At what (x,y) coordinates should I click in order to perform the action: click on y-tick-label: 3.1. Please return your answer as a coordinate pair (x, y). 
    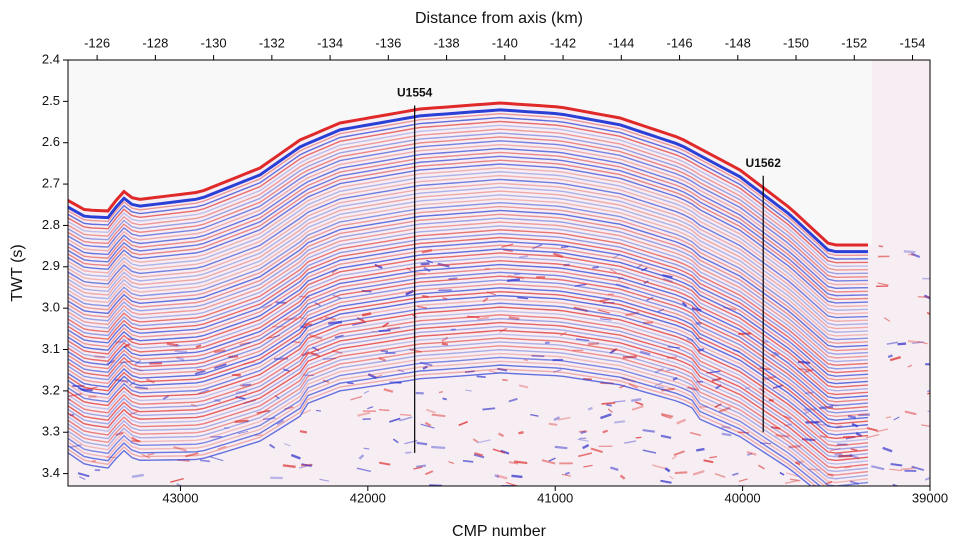
    Looking at the image, I should click on (51, 348).